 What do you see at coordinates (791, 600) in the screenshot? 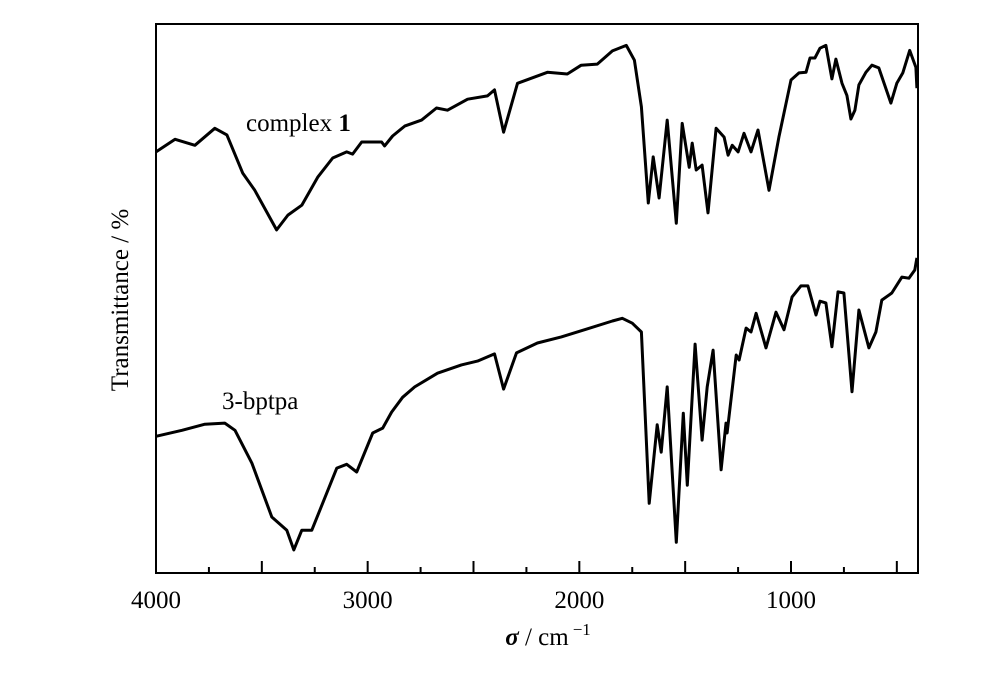
I see `x-tick-label: 1000` at bounding box center [791, 600].